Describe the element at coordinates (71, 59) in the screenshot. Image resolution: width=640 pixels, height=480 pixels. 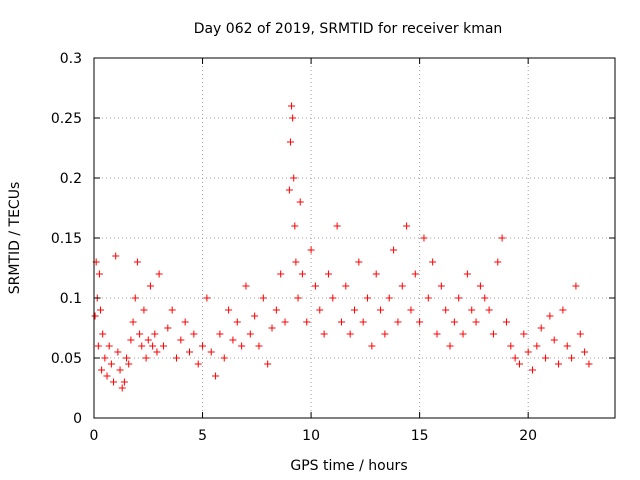
I see `y-tick-label: 0.3` at that location.